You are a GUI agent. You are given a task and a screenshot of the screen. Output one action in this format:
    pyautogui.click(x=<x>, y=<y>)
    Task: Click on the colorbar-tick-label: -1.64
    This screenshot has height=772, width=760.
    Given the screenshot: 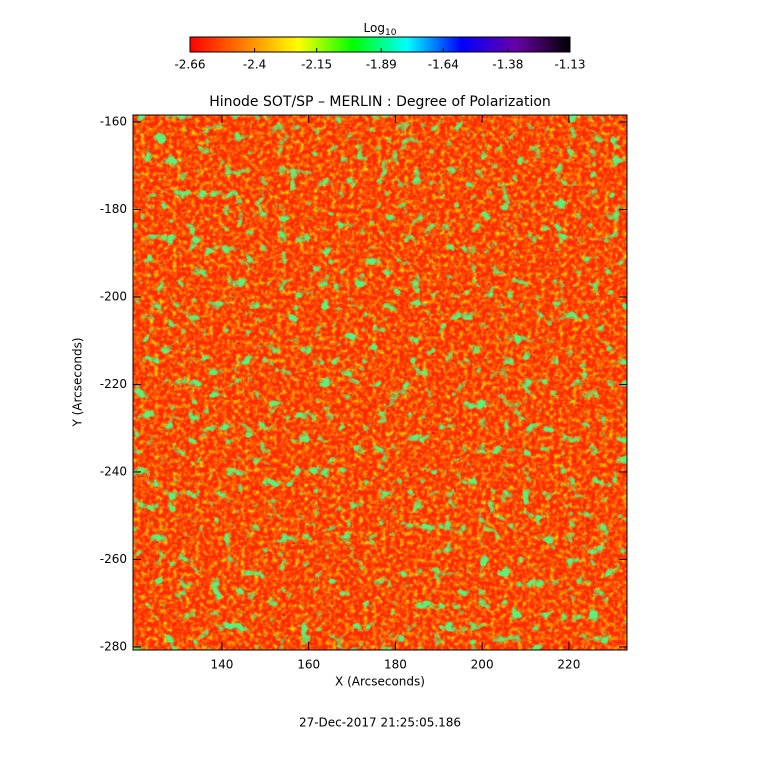 What is the action you would take?
    pyautogui.click(x=443, y=65)
    